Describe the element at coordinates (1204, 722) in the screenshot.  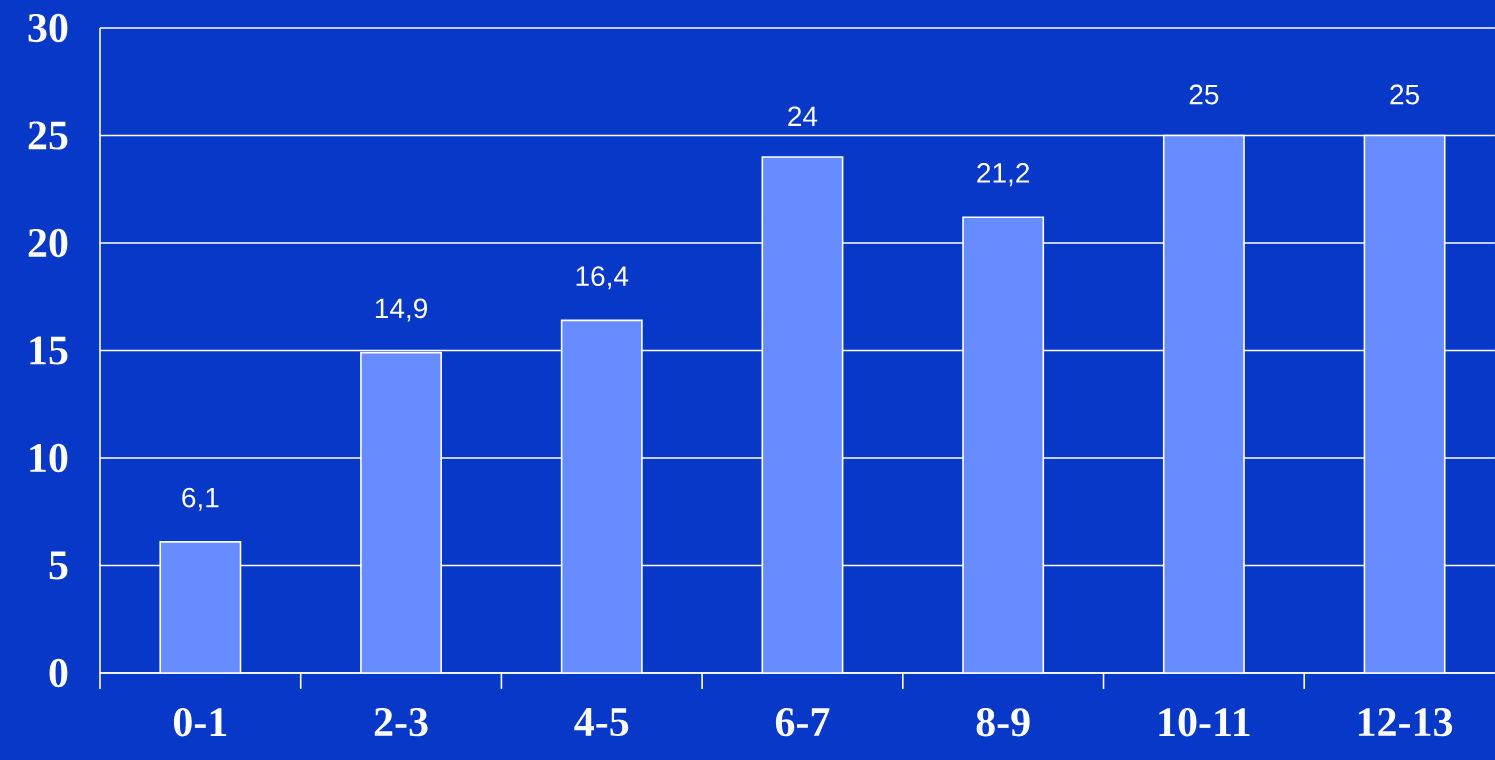
I see `x-tick-label: 10-11` at that location.